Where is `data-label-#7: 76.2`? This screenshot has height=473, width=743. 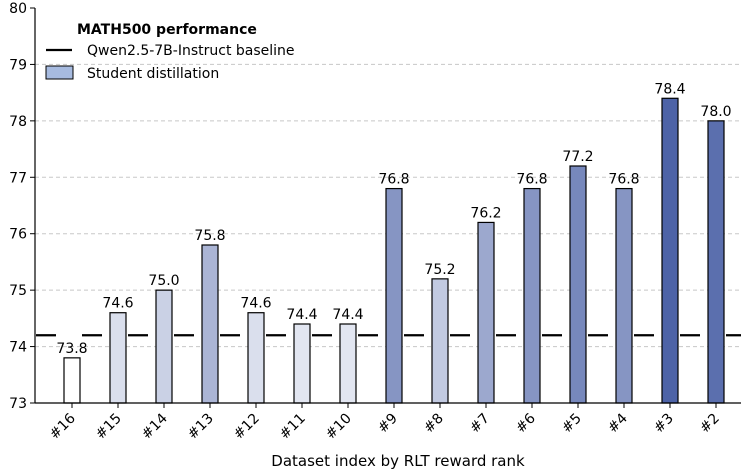
data-label-#7: 76.2 is located at coordinates (485, 213).